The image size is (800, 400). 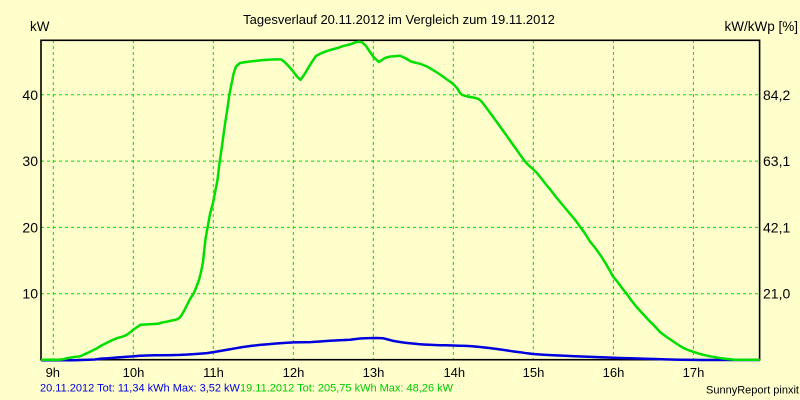 What do you see at coordinates (454, 372) in the screenshot?
I see `svg-text: 14h` at bounding box center [454, 372].